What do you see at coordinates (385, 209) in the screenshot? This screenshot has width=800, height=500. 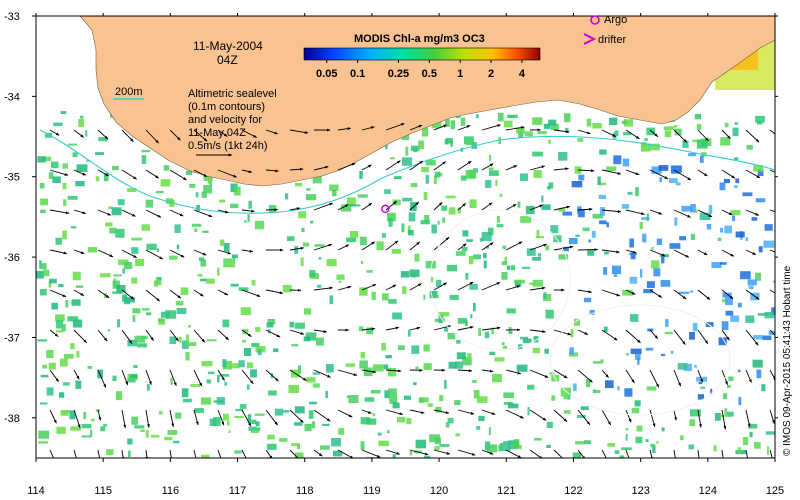 I see `argo-float-marker` at bounding box center [385, 209].